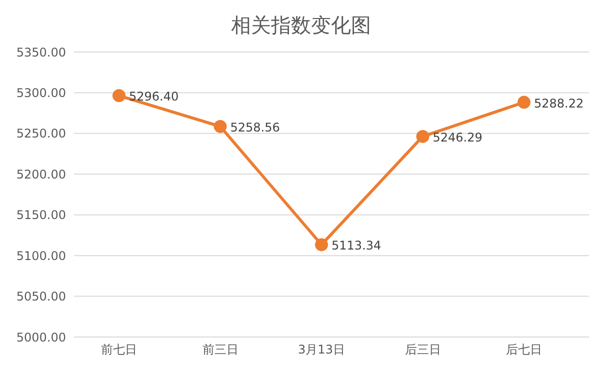 The image size is (602, 386). Describe the element at coordinates (41, 297) in the screenshot. I see `y-tick-label: 5050.00` at that location.